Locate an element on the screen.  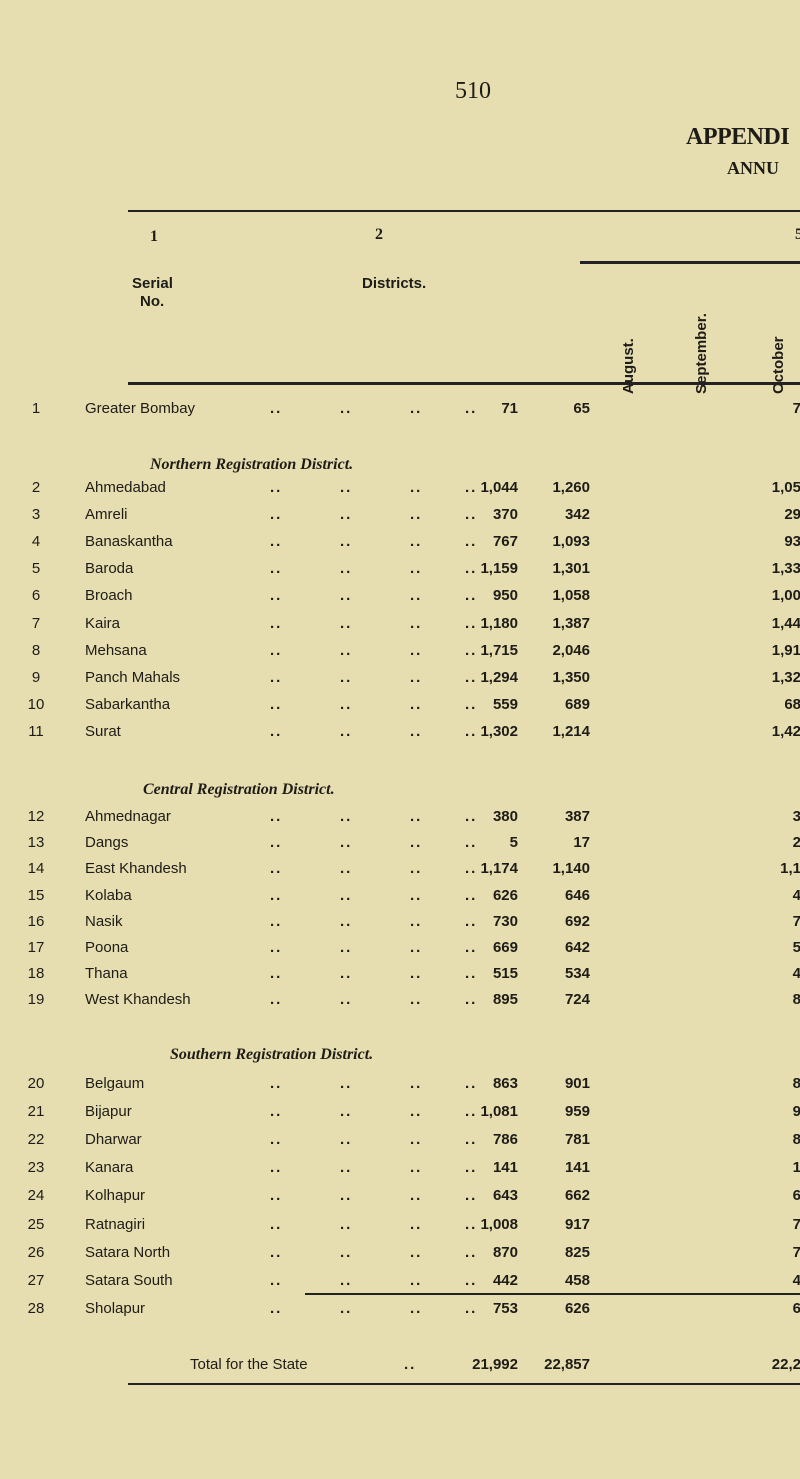
district-name: Ratnagiri is located at coordinates (115, 1224).